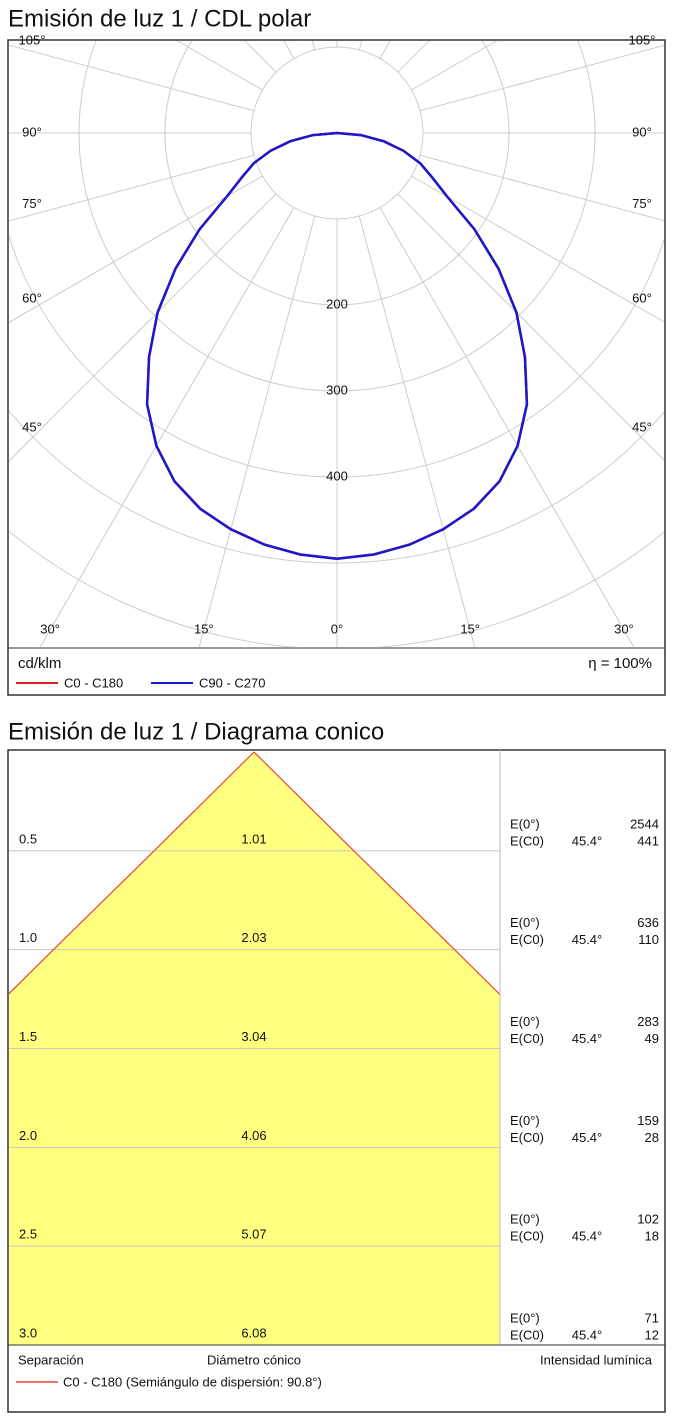 Image resolution: width=678 pixels, height=1422 pixels. What do you see at coordinates (253, 1135) in the screenshot?
I see `diameter-value: 4.06` at bounding box center [253, 1135].